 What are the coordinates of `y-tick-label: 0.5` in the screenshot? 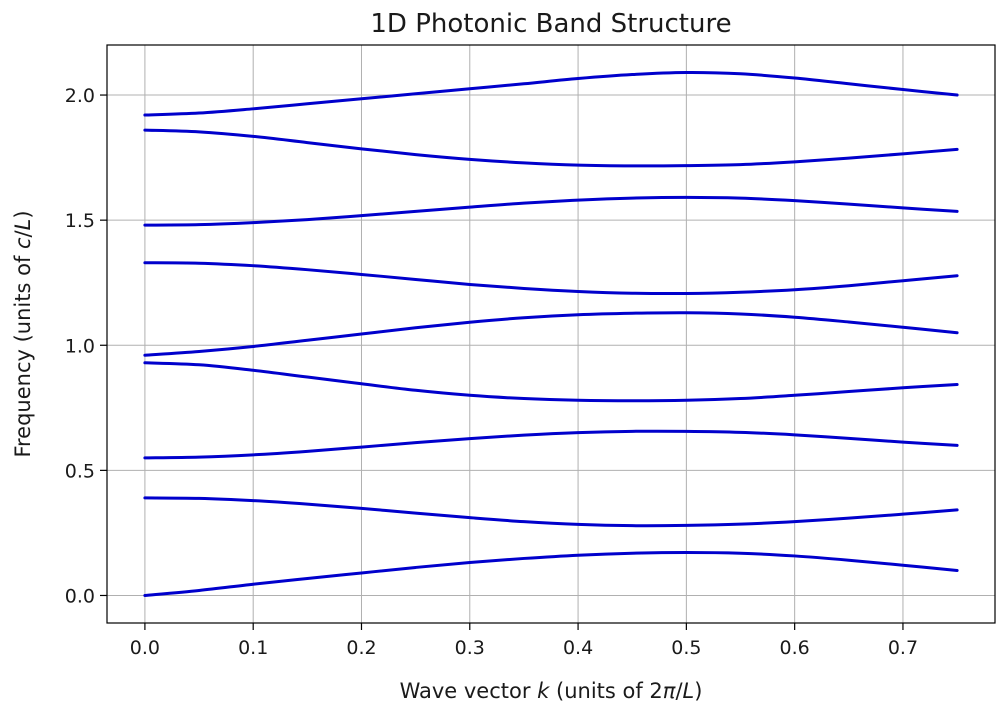 It's located at (80, 471).